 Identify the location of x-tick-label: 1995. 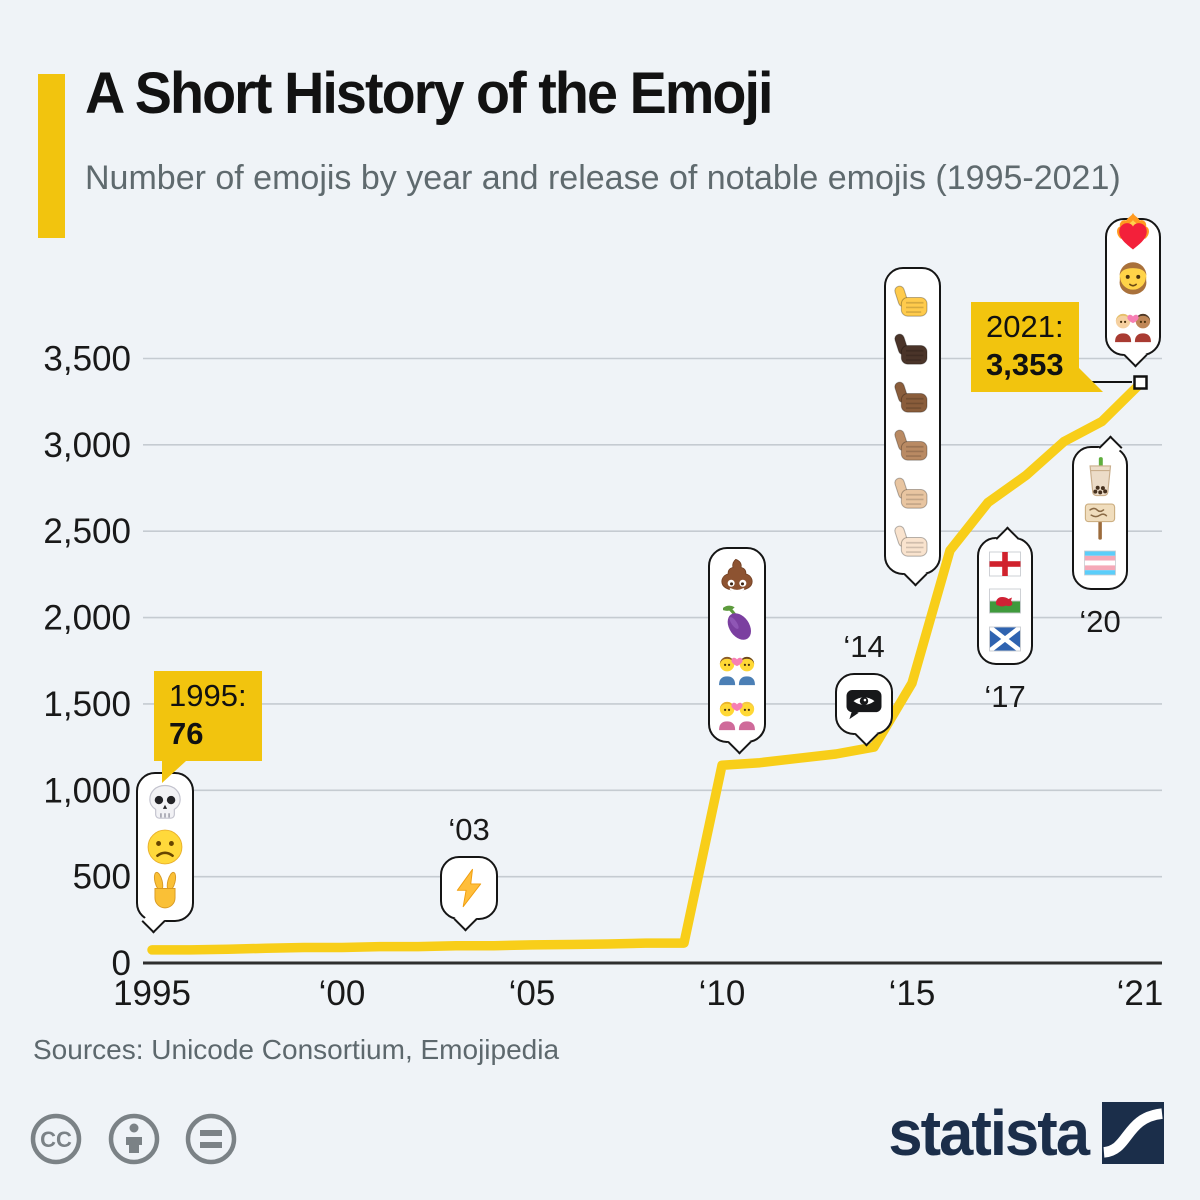
(152, 993).